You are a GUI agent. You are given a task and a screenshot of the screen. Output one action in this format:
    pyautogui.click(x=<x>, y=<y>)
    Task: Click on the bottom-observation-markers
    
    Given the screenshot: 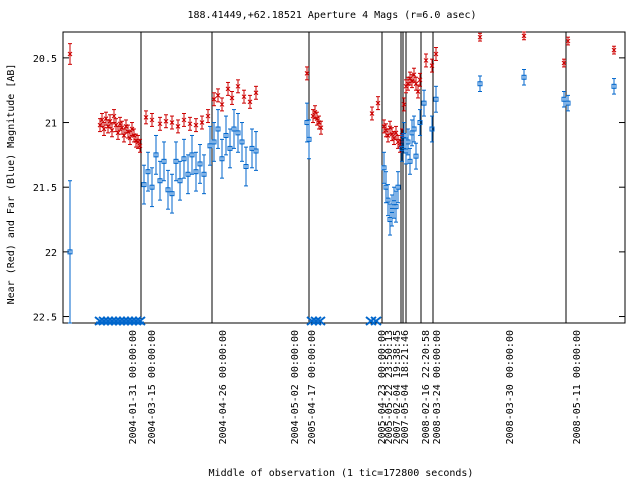 What is the action you would take?
    pyautogui.click(x=238, y=321)
    